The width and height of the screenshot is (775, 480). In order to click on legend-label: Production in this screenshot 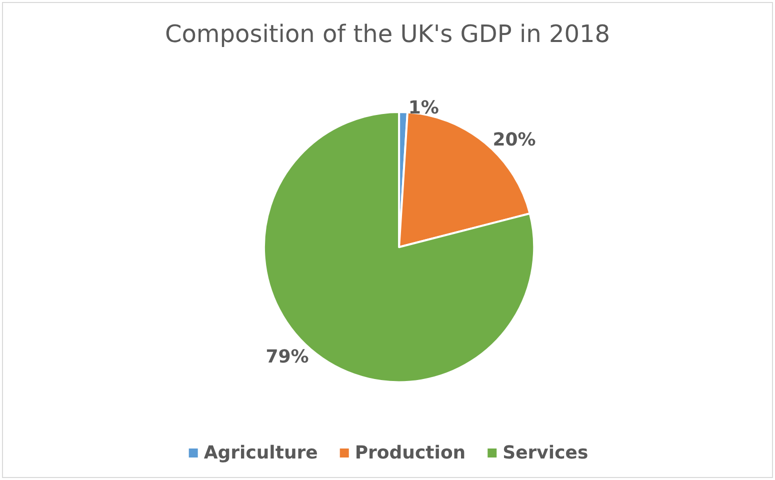, I will do `click(410, 453)`.